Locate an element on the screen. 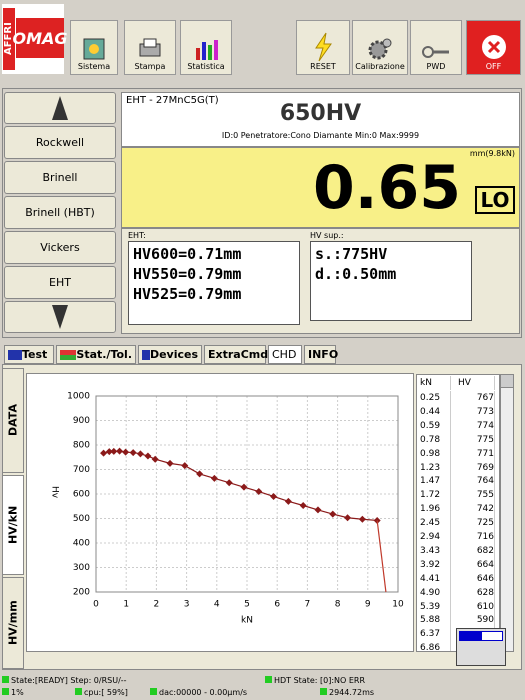 The height and width of the screenshot is (700, 525). table-cell: 1.72 is located at coordinates (434, 495).